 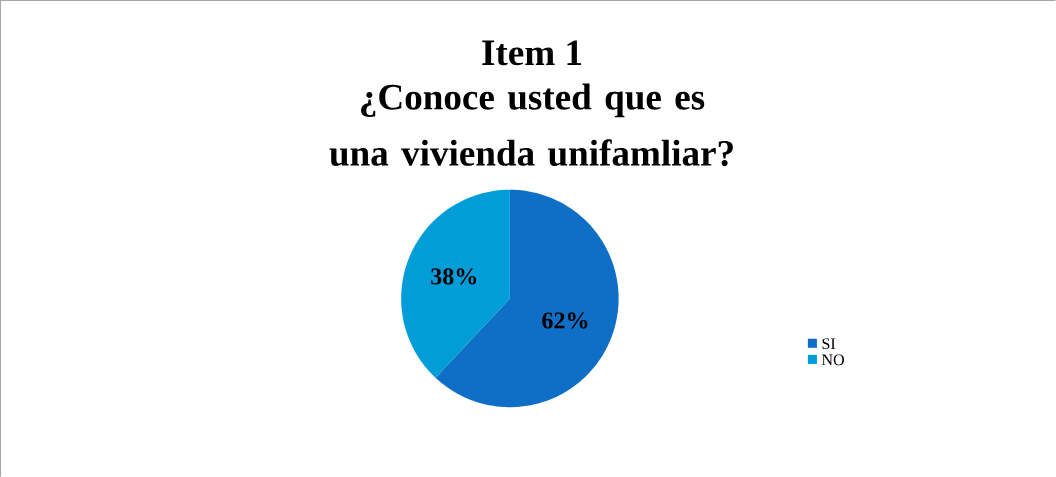 What do you see at coordinates (832, 360) in the screenshot?
I see `legend-label: NO` at bounding box center [832, 360].